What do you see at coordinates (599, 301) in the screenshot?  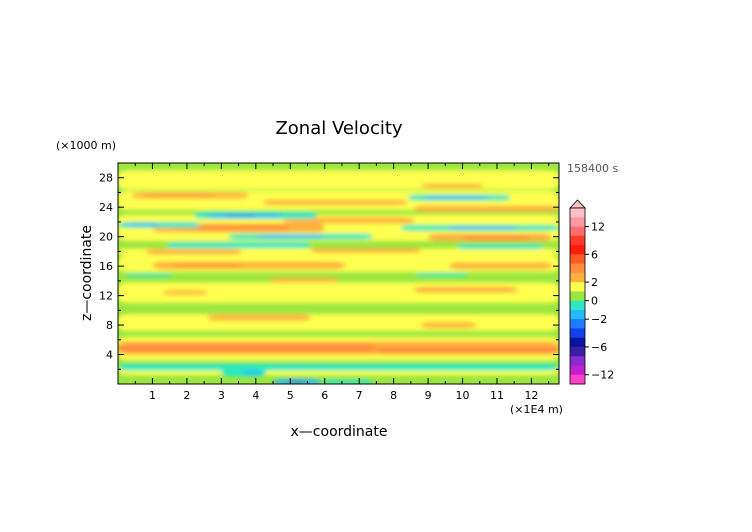 I see `colorbar-ticks: 12 6 2 0 −2 −6 −12` at bounding box center [599, 301].